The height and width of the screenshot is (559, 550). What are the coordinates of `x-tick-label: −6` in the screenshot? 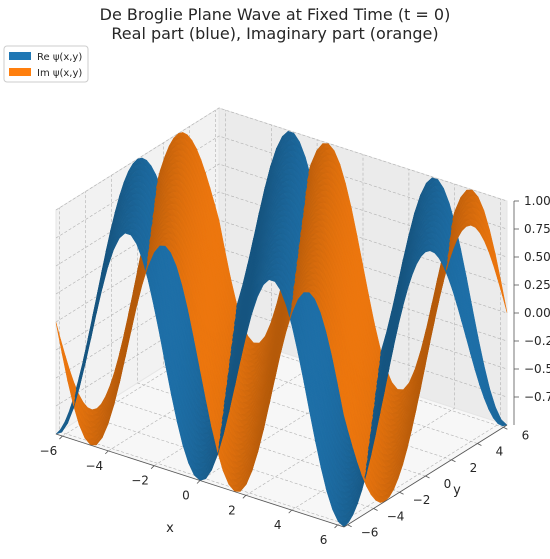 It's located at (49, 451).